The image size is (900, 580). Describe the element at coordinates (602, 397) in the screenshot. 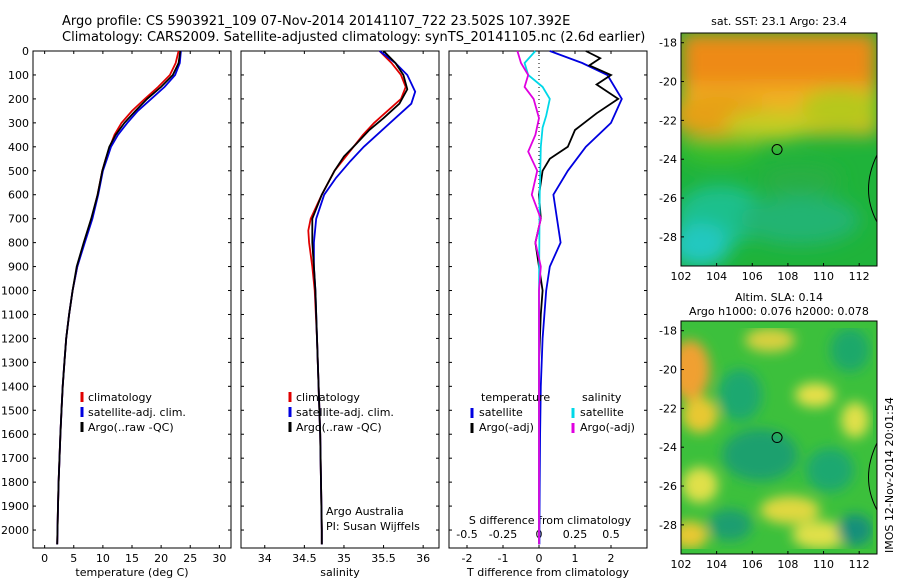

I see `legend-heading: salinity` at that location.